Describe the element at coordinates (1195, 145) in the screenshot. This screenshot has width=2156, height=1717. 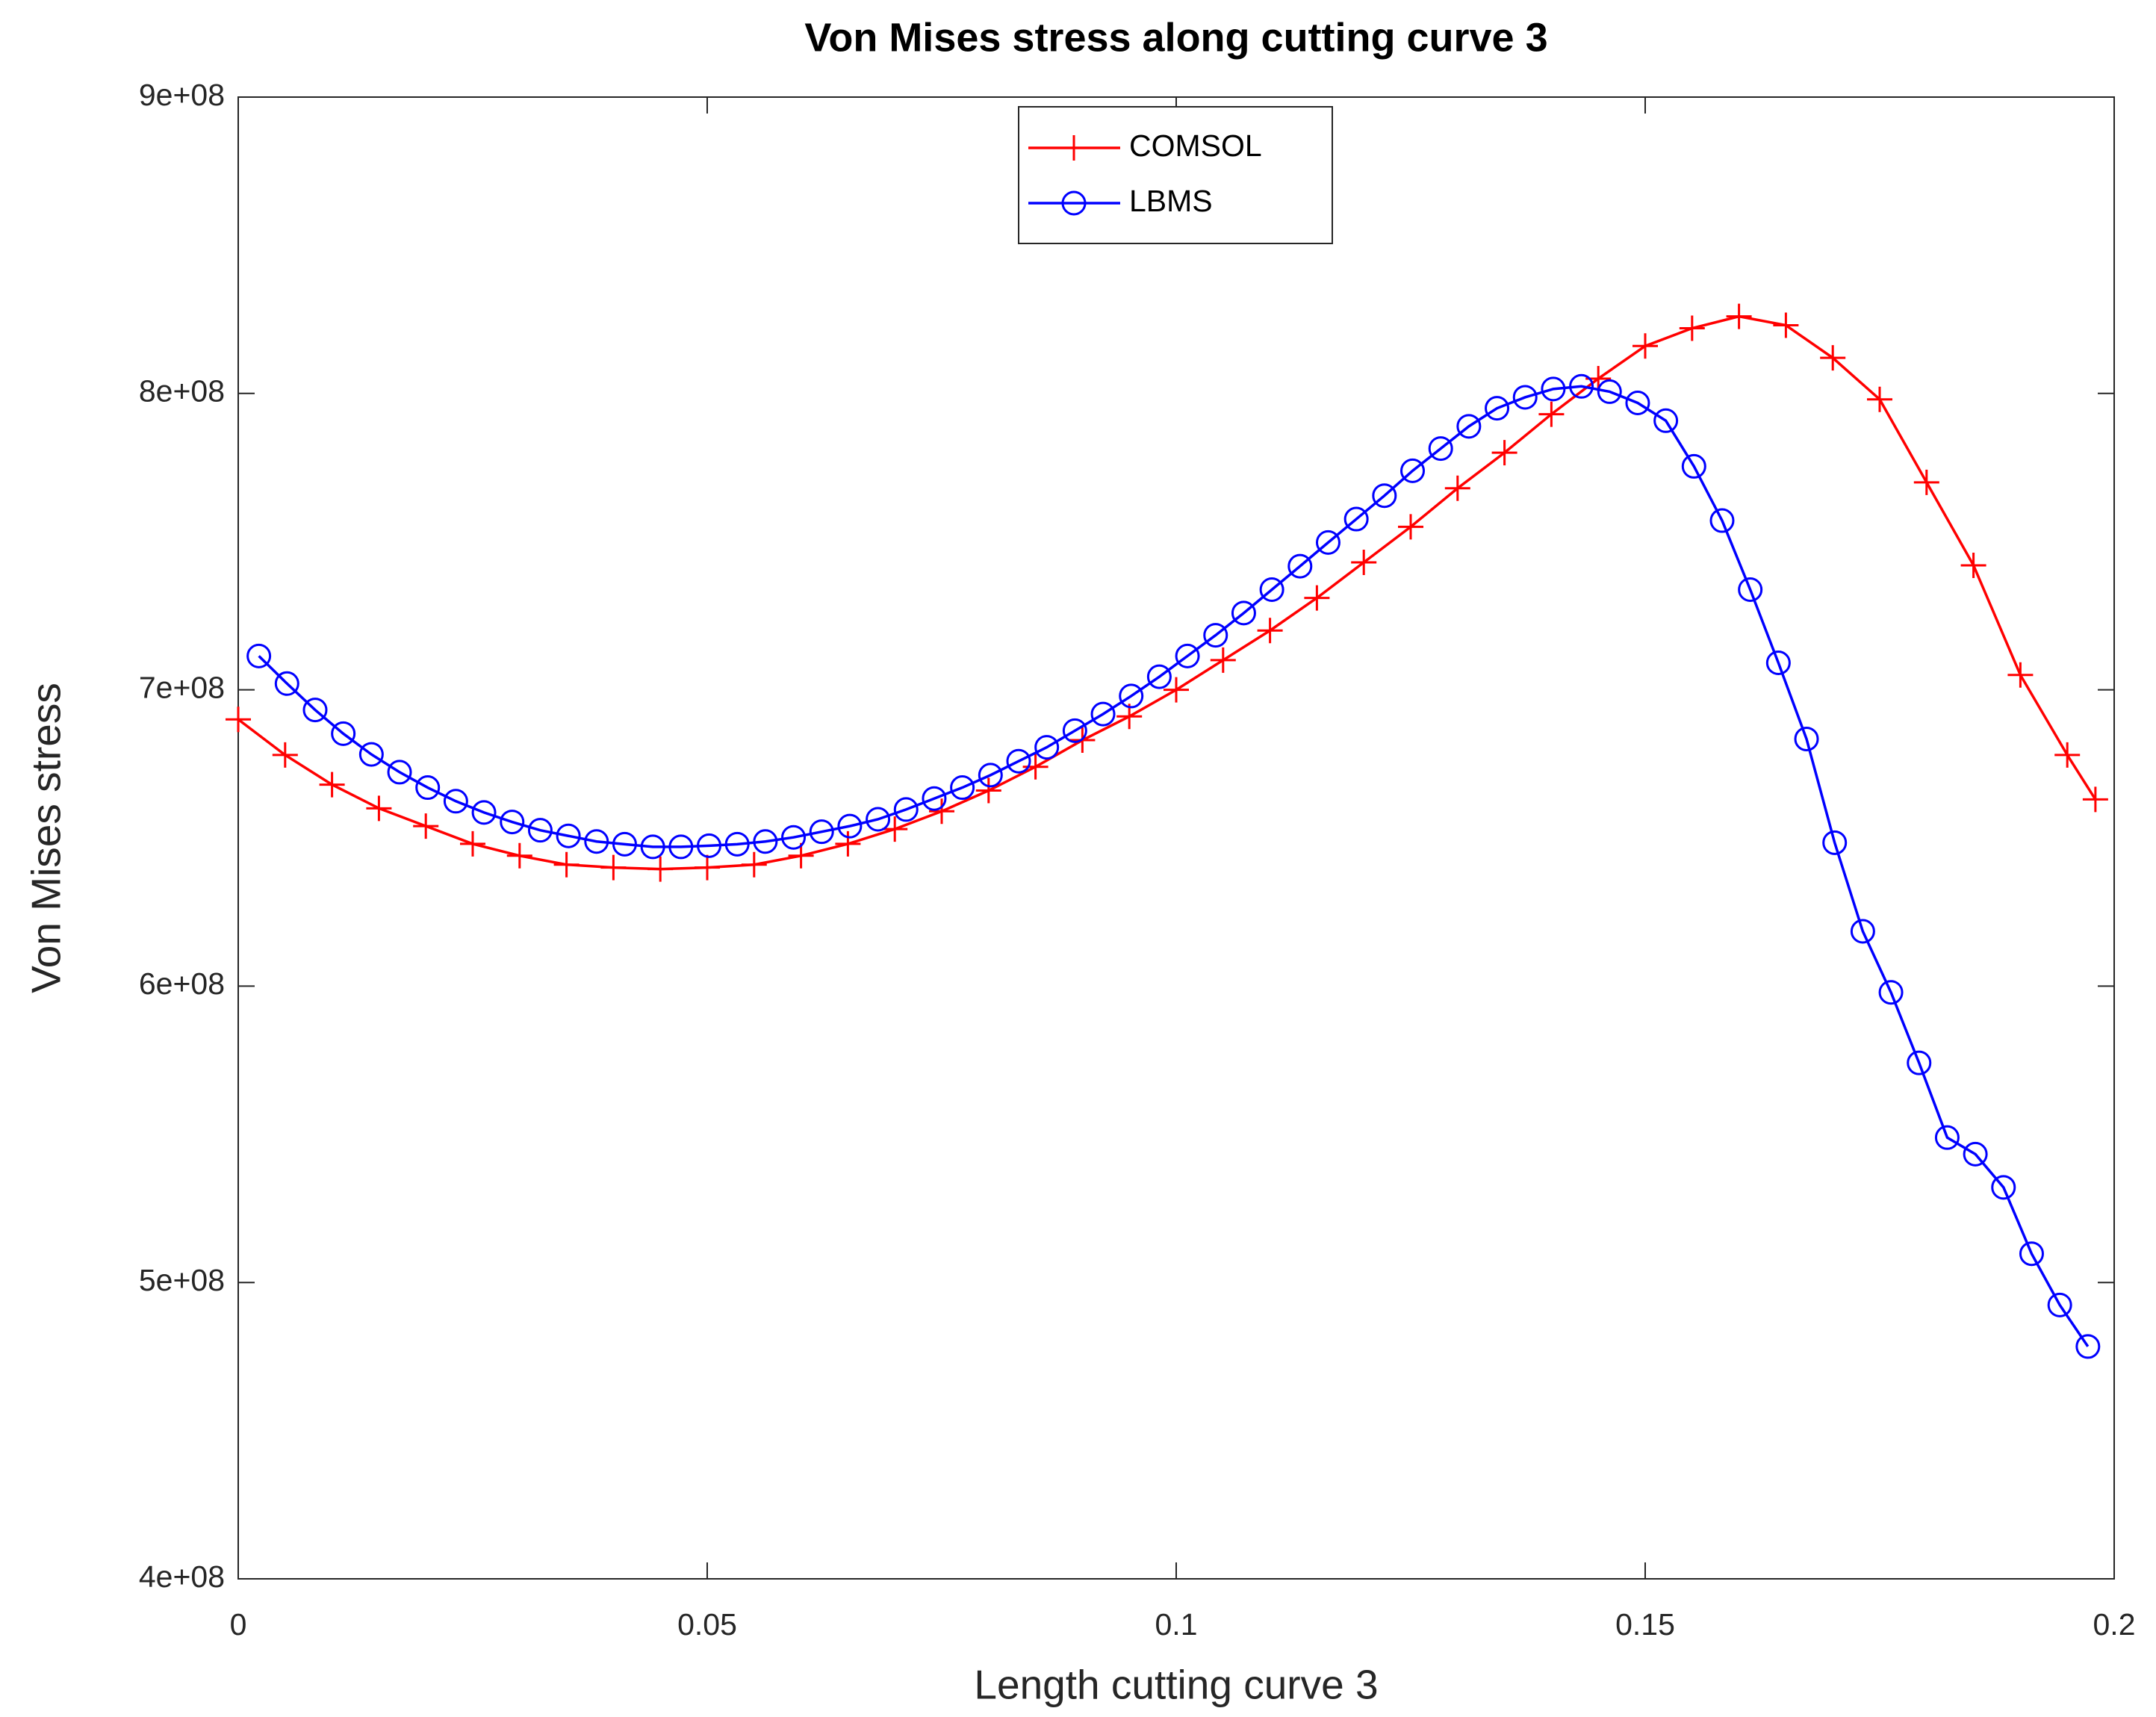
I see `legend-label: COMSOL` at that location.